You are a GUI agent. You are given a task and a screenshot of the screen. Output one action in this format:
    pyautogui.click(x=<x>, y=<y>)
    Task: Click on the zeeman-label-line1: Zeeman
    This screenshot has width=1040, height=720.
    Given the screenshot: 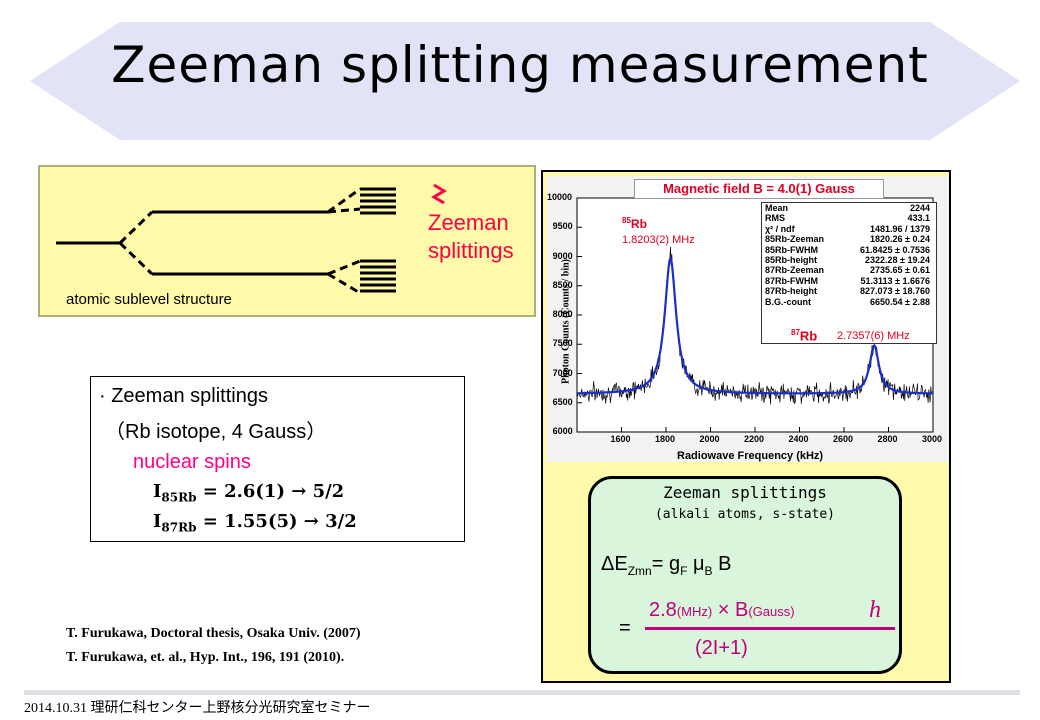 What is the action you would take?
    pyautogui.click(x=468, y=222)
    